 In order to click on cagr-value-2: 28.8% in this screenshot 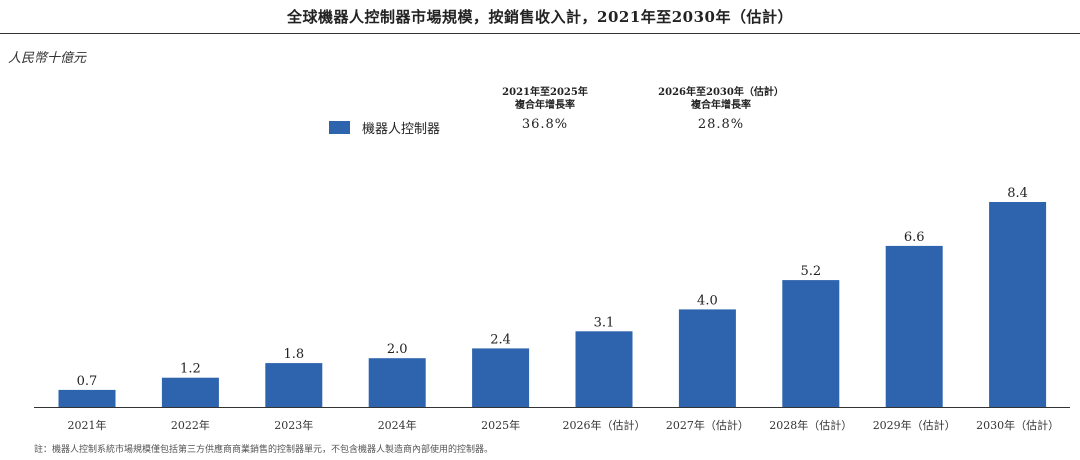, I will do `click(721, 124)`.